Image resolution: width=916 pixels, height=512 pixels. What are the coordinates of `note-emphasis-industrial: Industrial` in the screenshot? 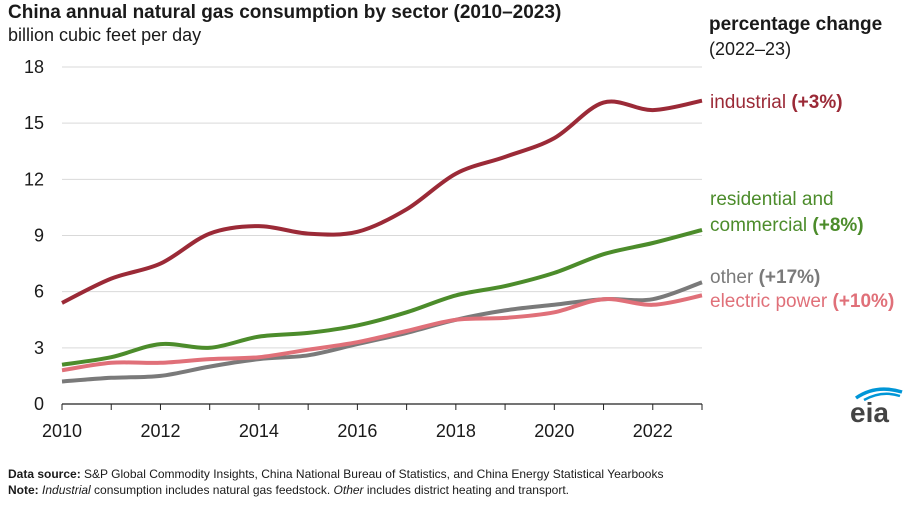 It's located at (66, 490).